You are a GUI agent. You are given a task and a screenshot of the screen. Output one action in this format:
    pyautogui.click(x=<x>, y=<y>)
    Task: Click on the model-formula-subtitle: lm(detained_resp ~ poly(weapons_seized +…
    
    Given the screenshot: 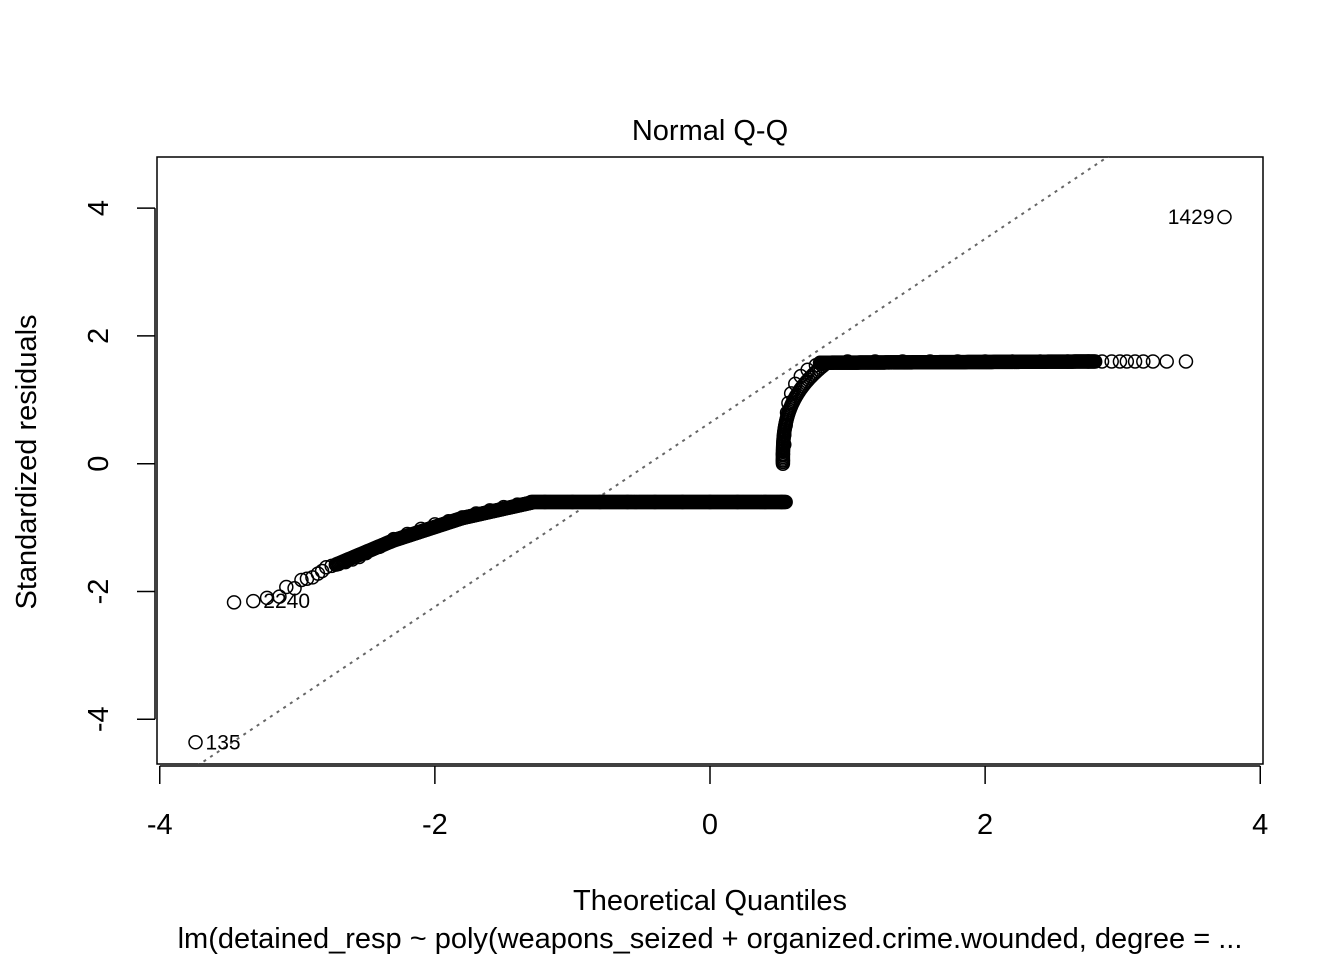 What is the action you would take?
    pyautogui.click(x=710, y=939)
    